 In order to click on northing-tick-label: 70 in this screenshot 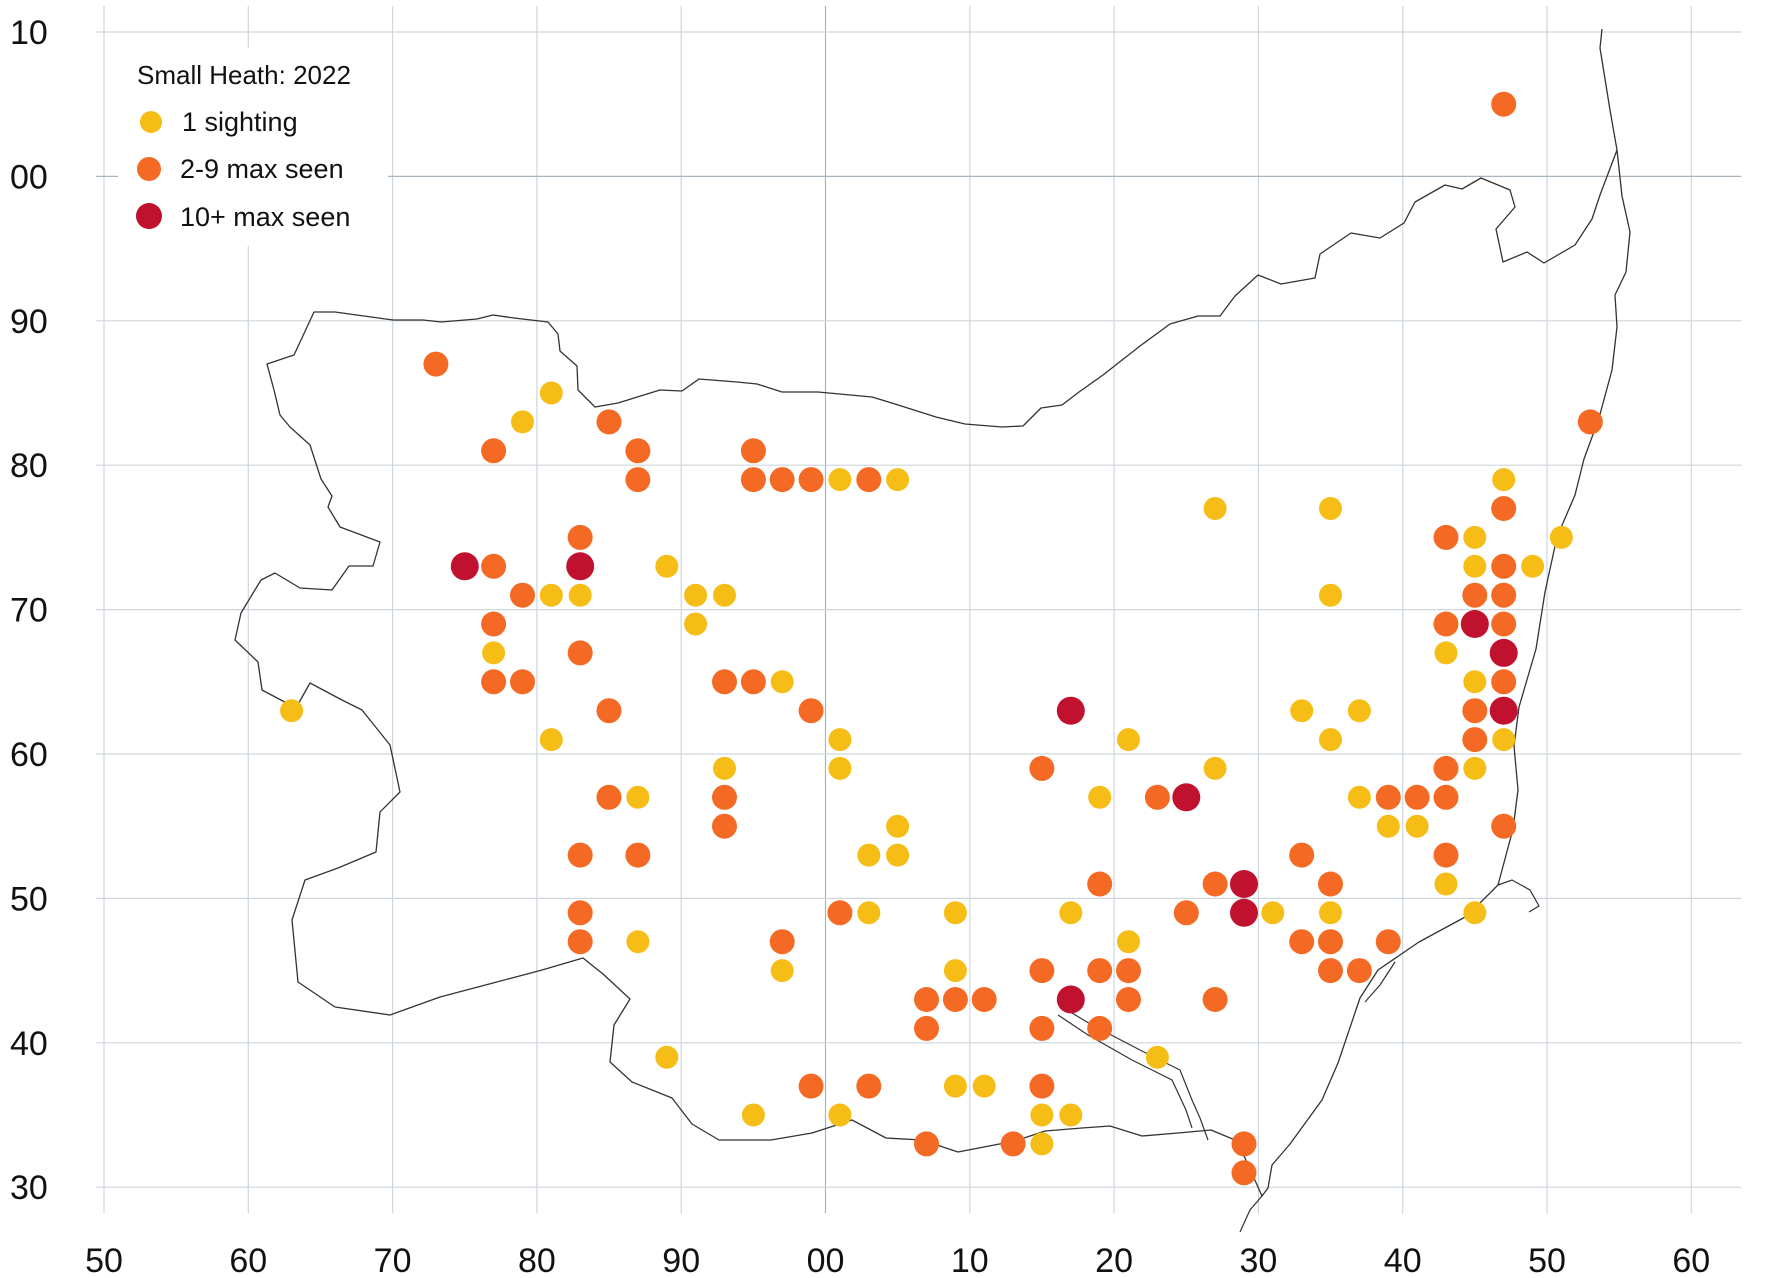, I will do `click(29, 611)`.